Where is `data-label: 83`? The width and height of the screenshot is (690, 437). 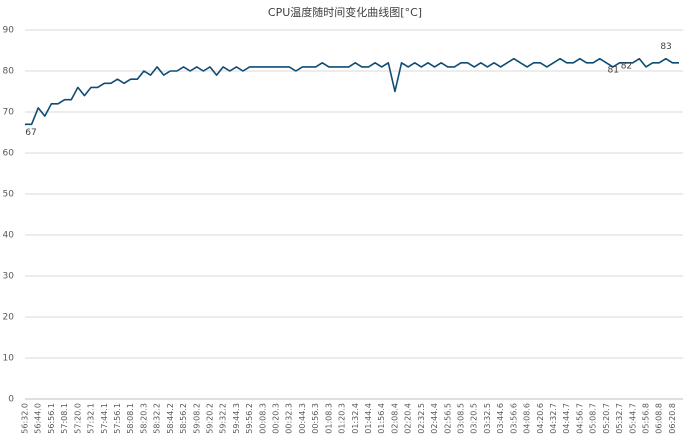
data-label: 83 is located at coordinates (665, 47).